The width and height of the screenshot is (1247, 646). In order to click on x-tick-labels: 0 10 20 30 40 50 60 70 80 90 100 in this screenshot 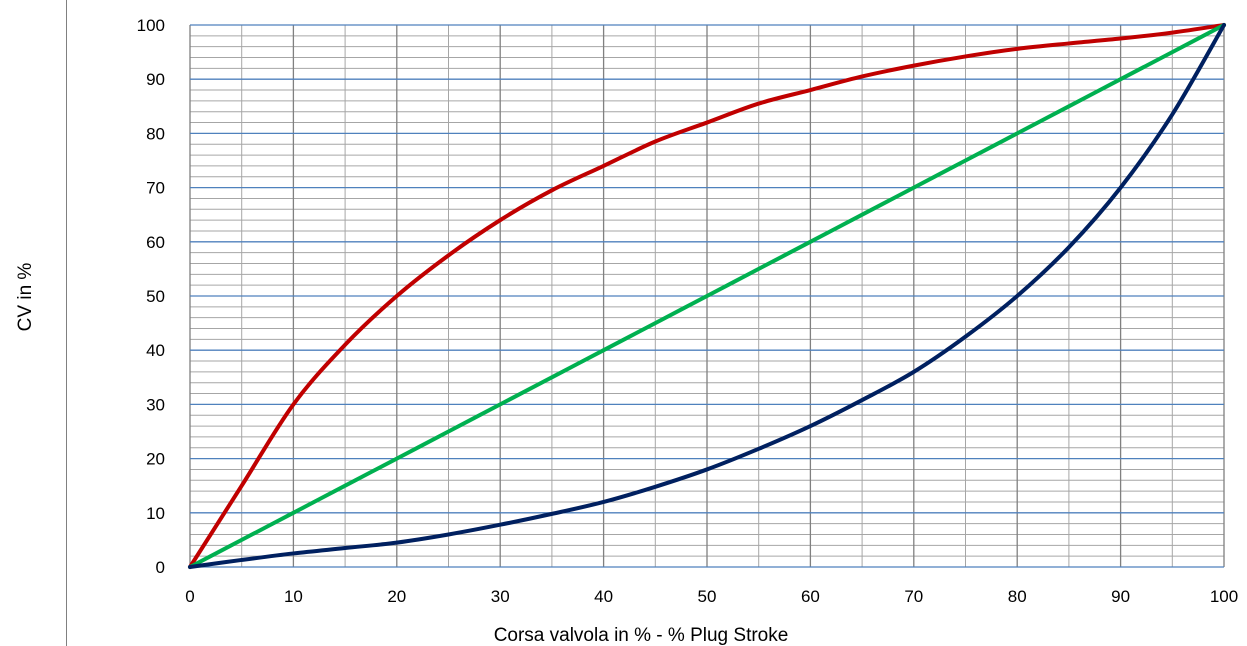, I will do `click(711, 596)`.